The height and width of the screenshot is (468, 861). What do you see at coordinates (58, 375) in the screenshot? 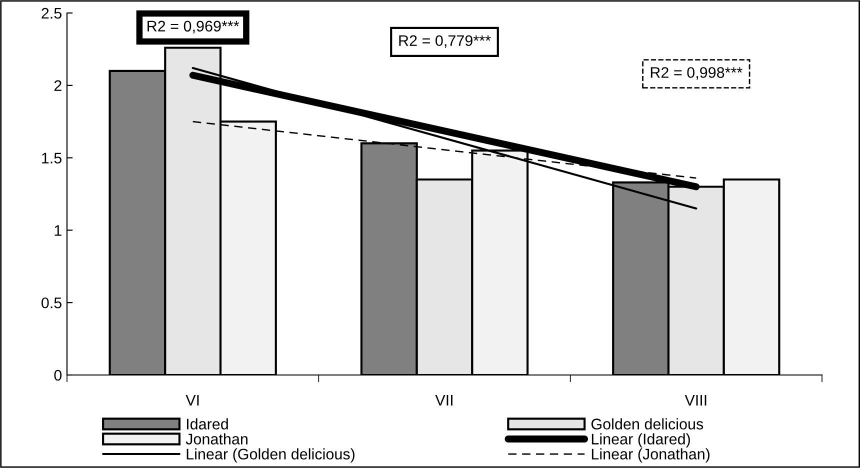
I see `y-tick-label: 0` at bounding box center [58, 375].